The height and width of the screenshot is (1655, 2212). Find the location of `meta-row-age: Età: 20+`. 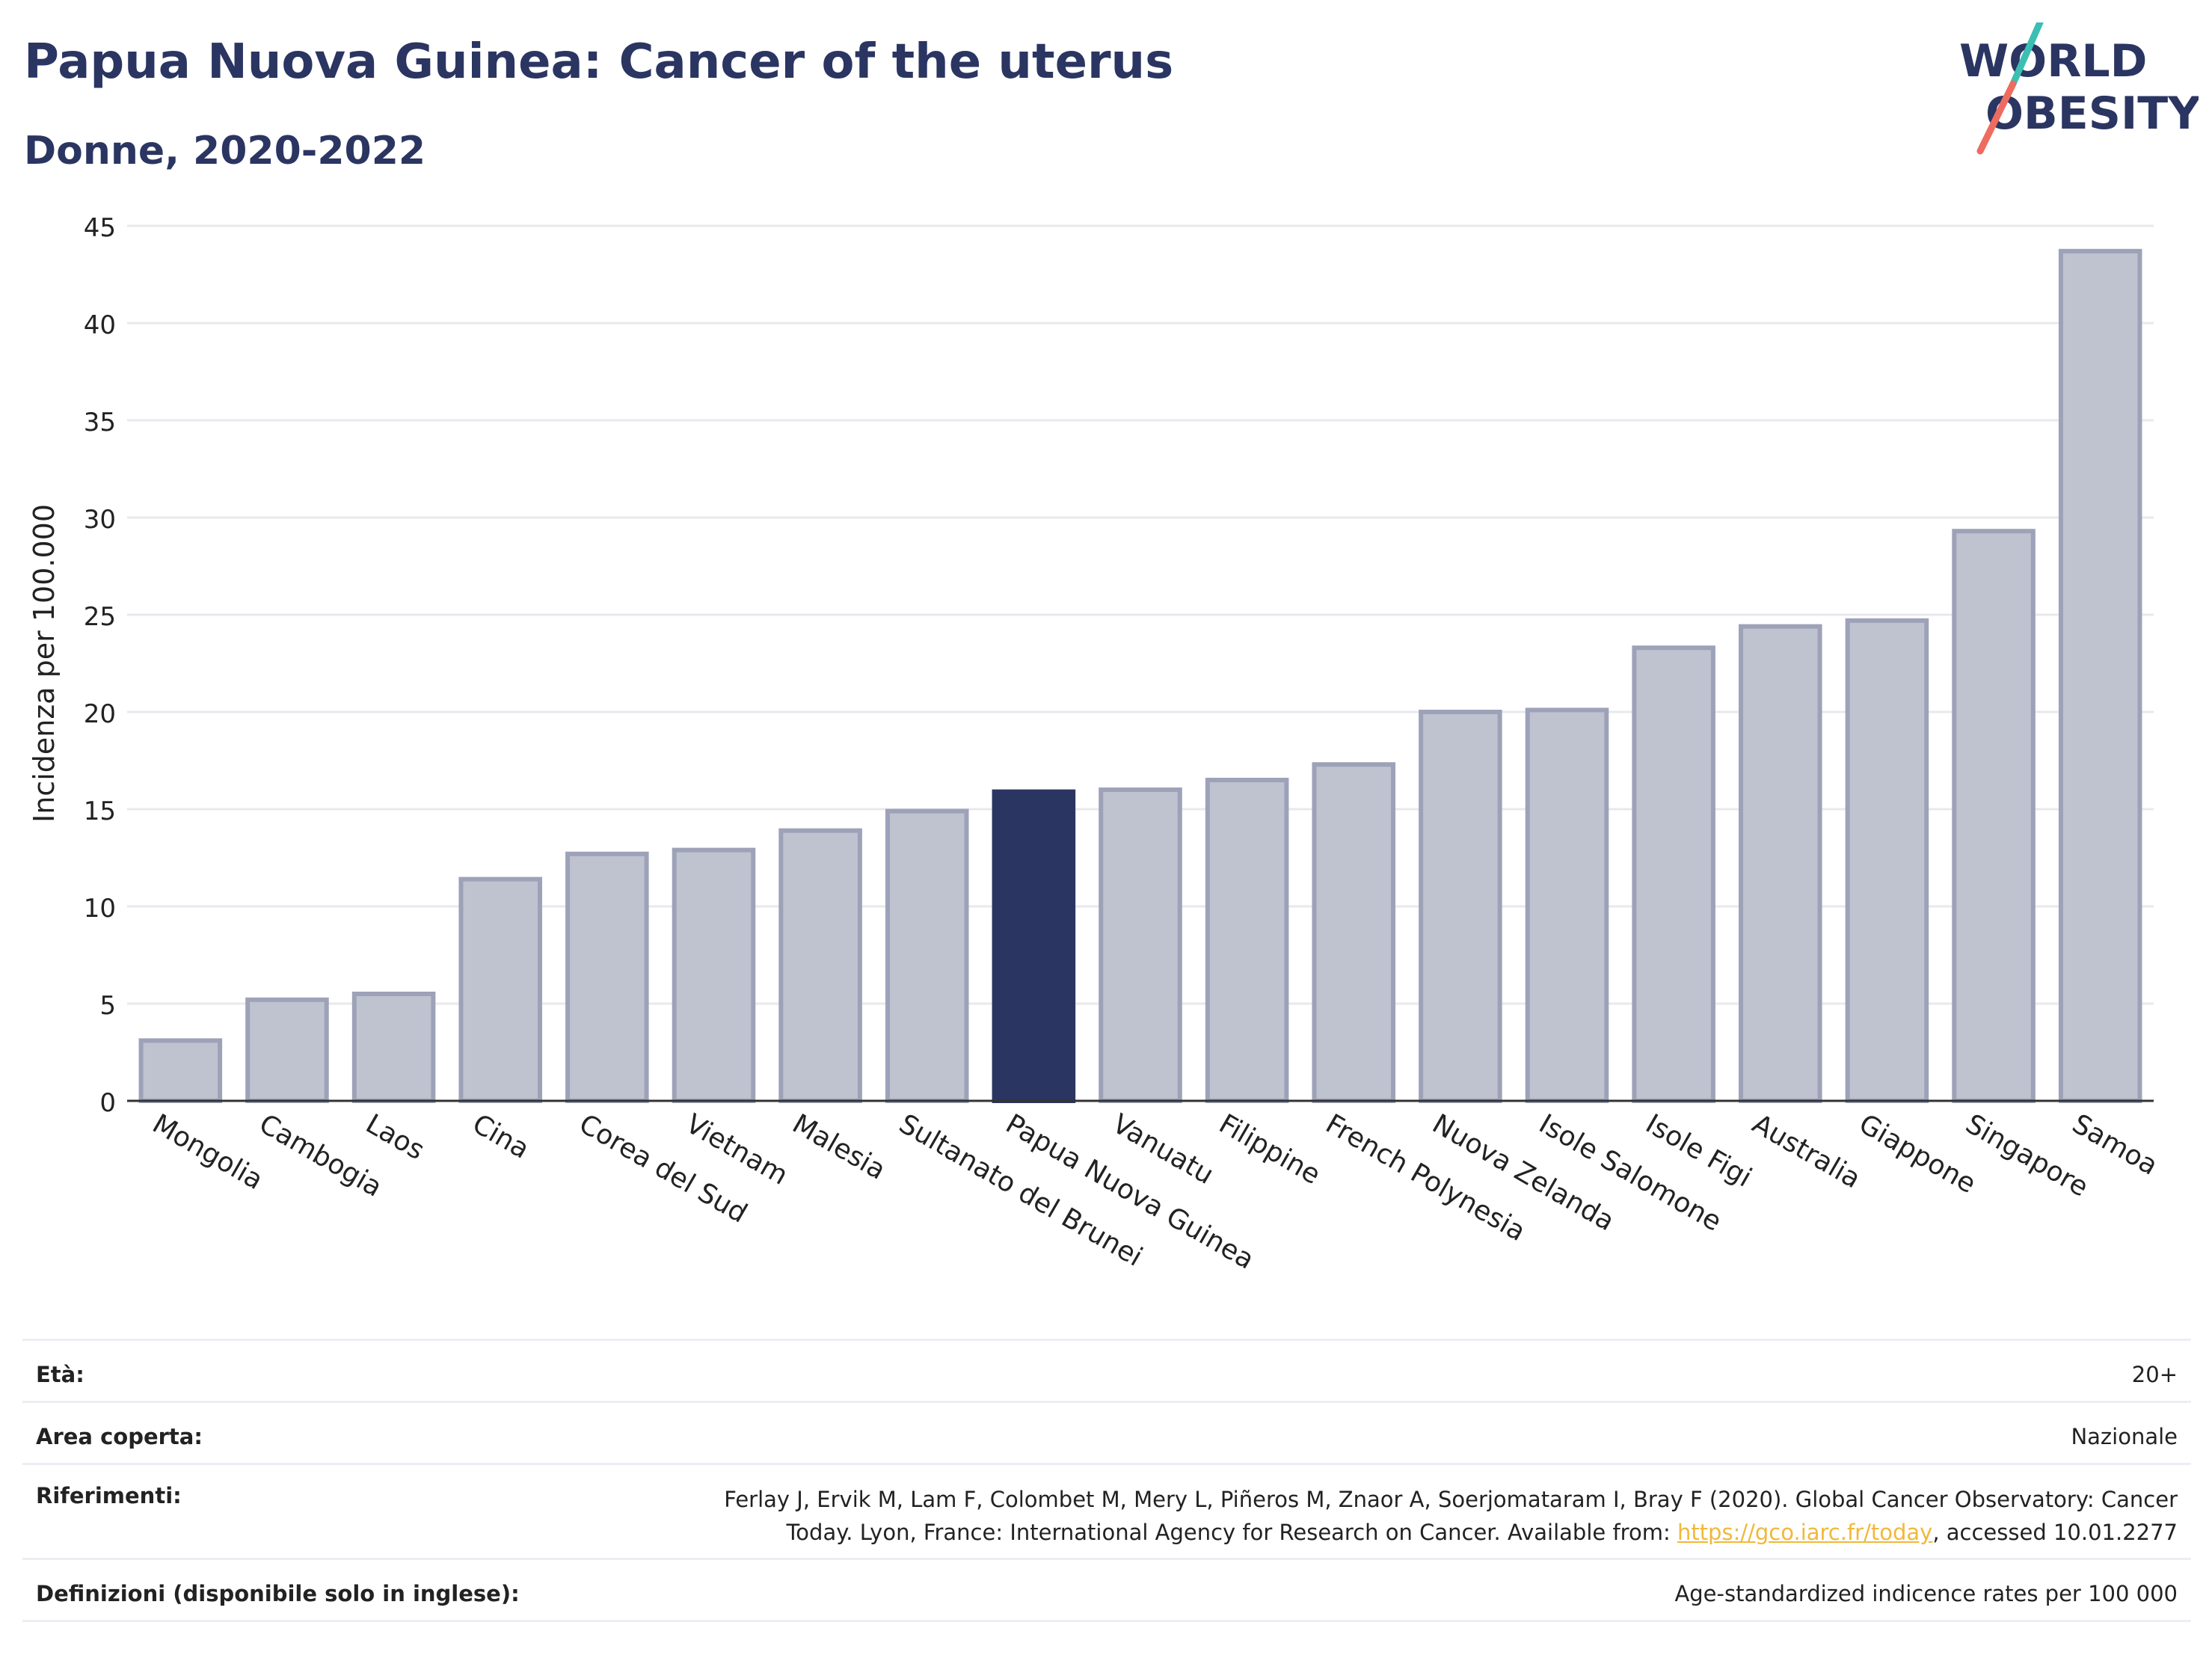

meta-row-age: Età: 20+ is located at coordinates (1106, 1370).